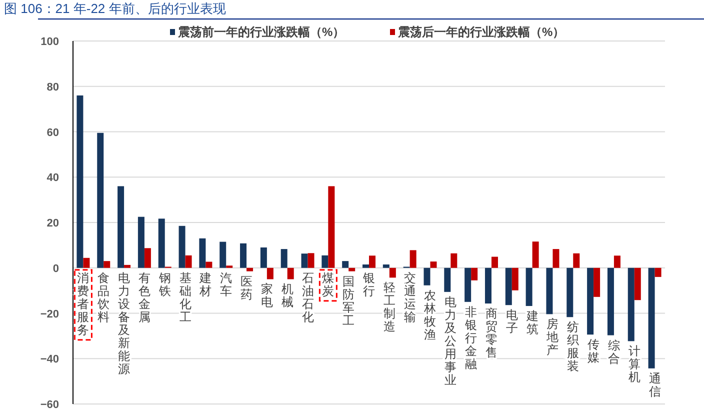 The height and width of the screenshot is (418, 704). What do you see at coordinates (52, 132) in the screenshot?
I see `y-tick-label: 60` at bounding box center [52, 132].